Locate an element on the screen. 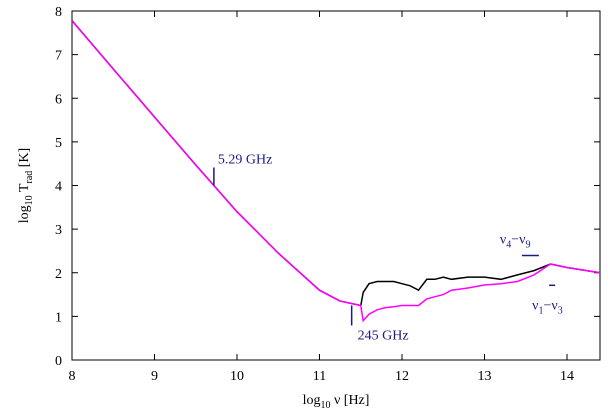 This screenshot has width=613, height=414. y-tick-label: 4 is located at coordinates (58, 187).